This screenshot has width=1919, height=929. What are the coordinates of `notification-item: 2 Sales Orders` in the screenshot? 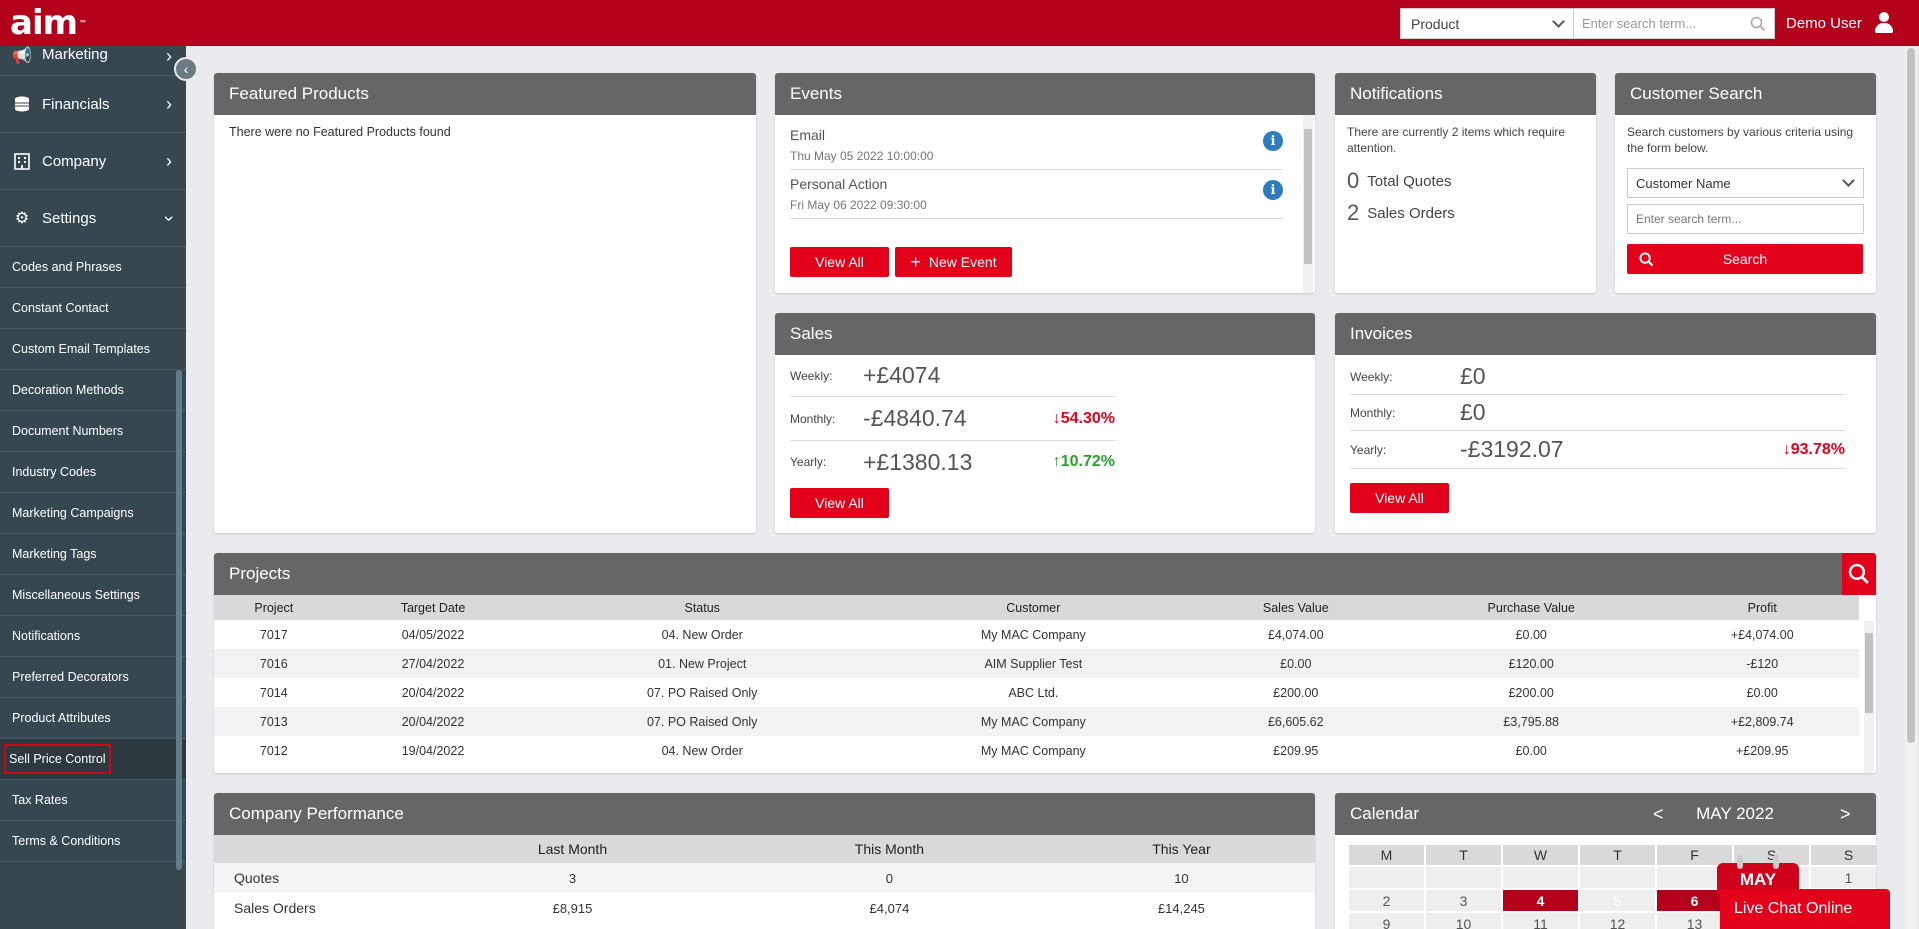 It's located at (1465, 213).